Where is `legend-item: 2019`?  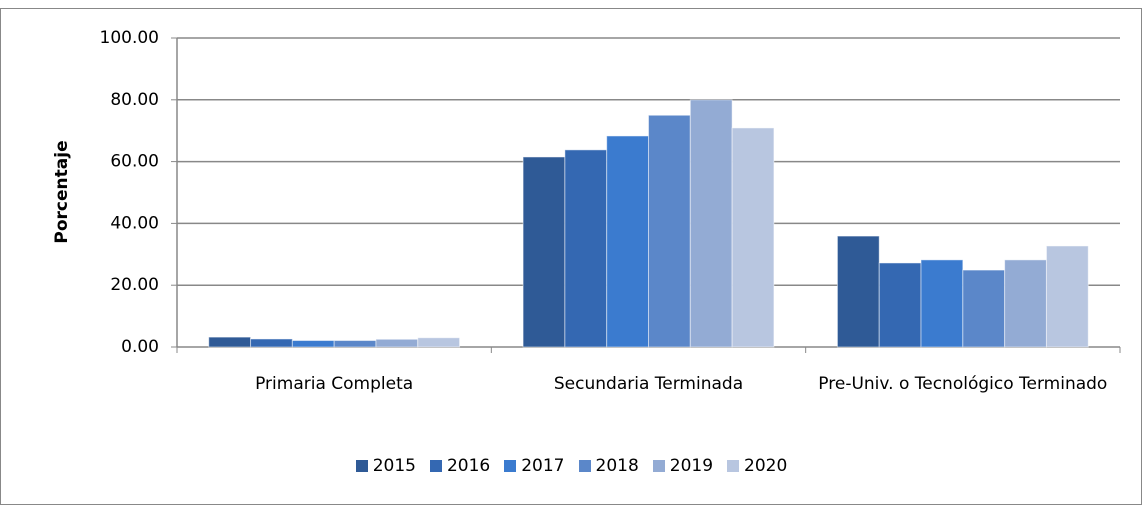 legend-item: 2019 is located at coordinates (683, 466).